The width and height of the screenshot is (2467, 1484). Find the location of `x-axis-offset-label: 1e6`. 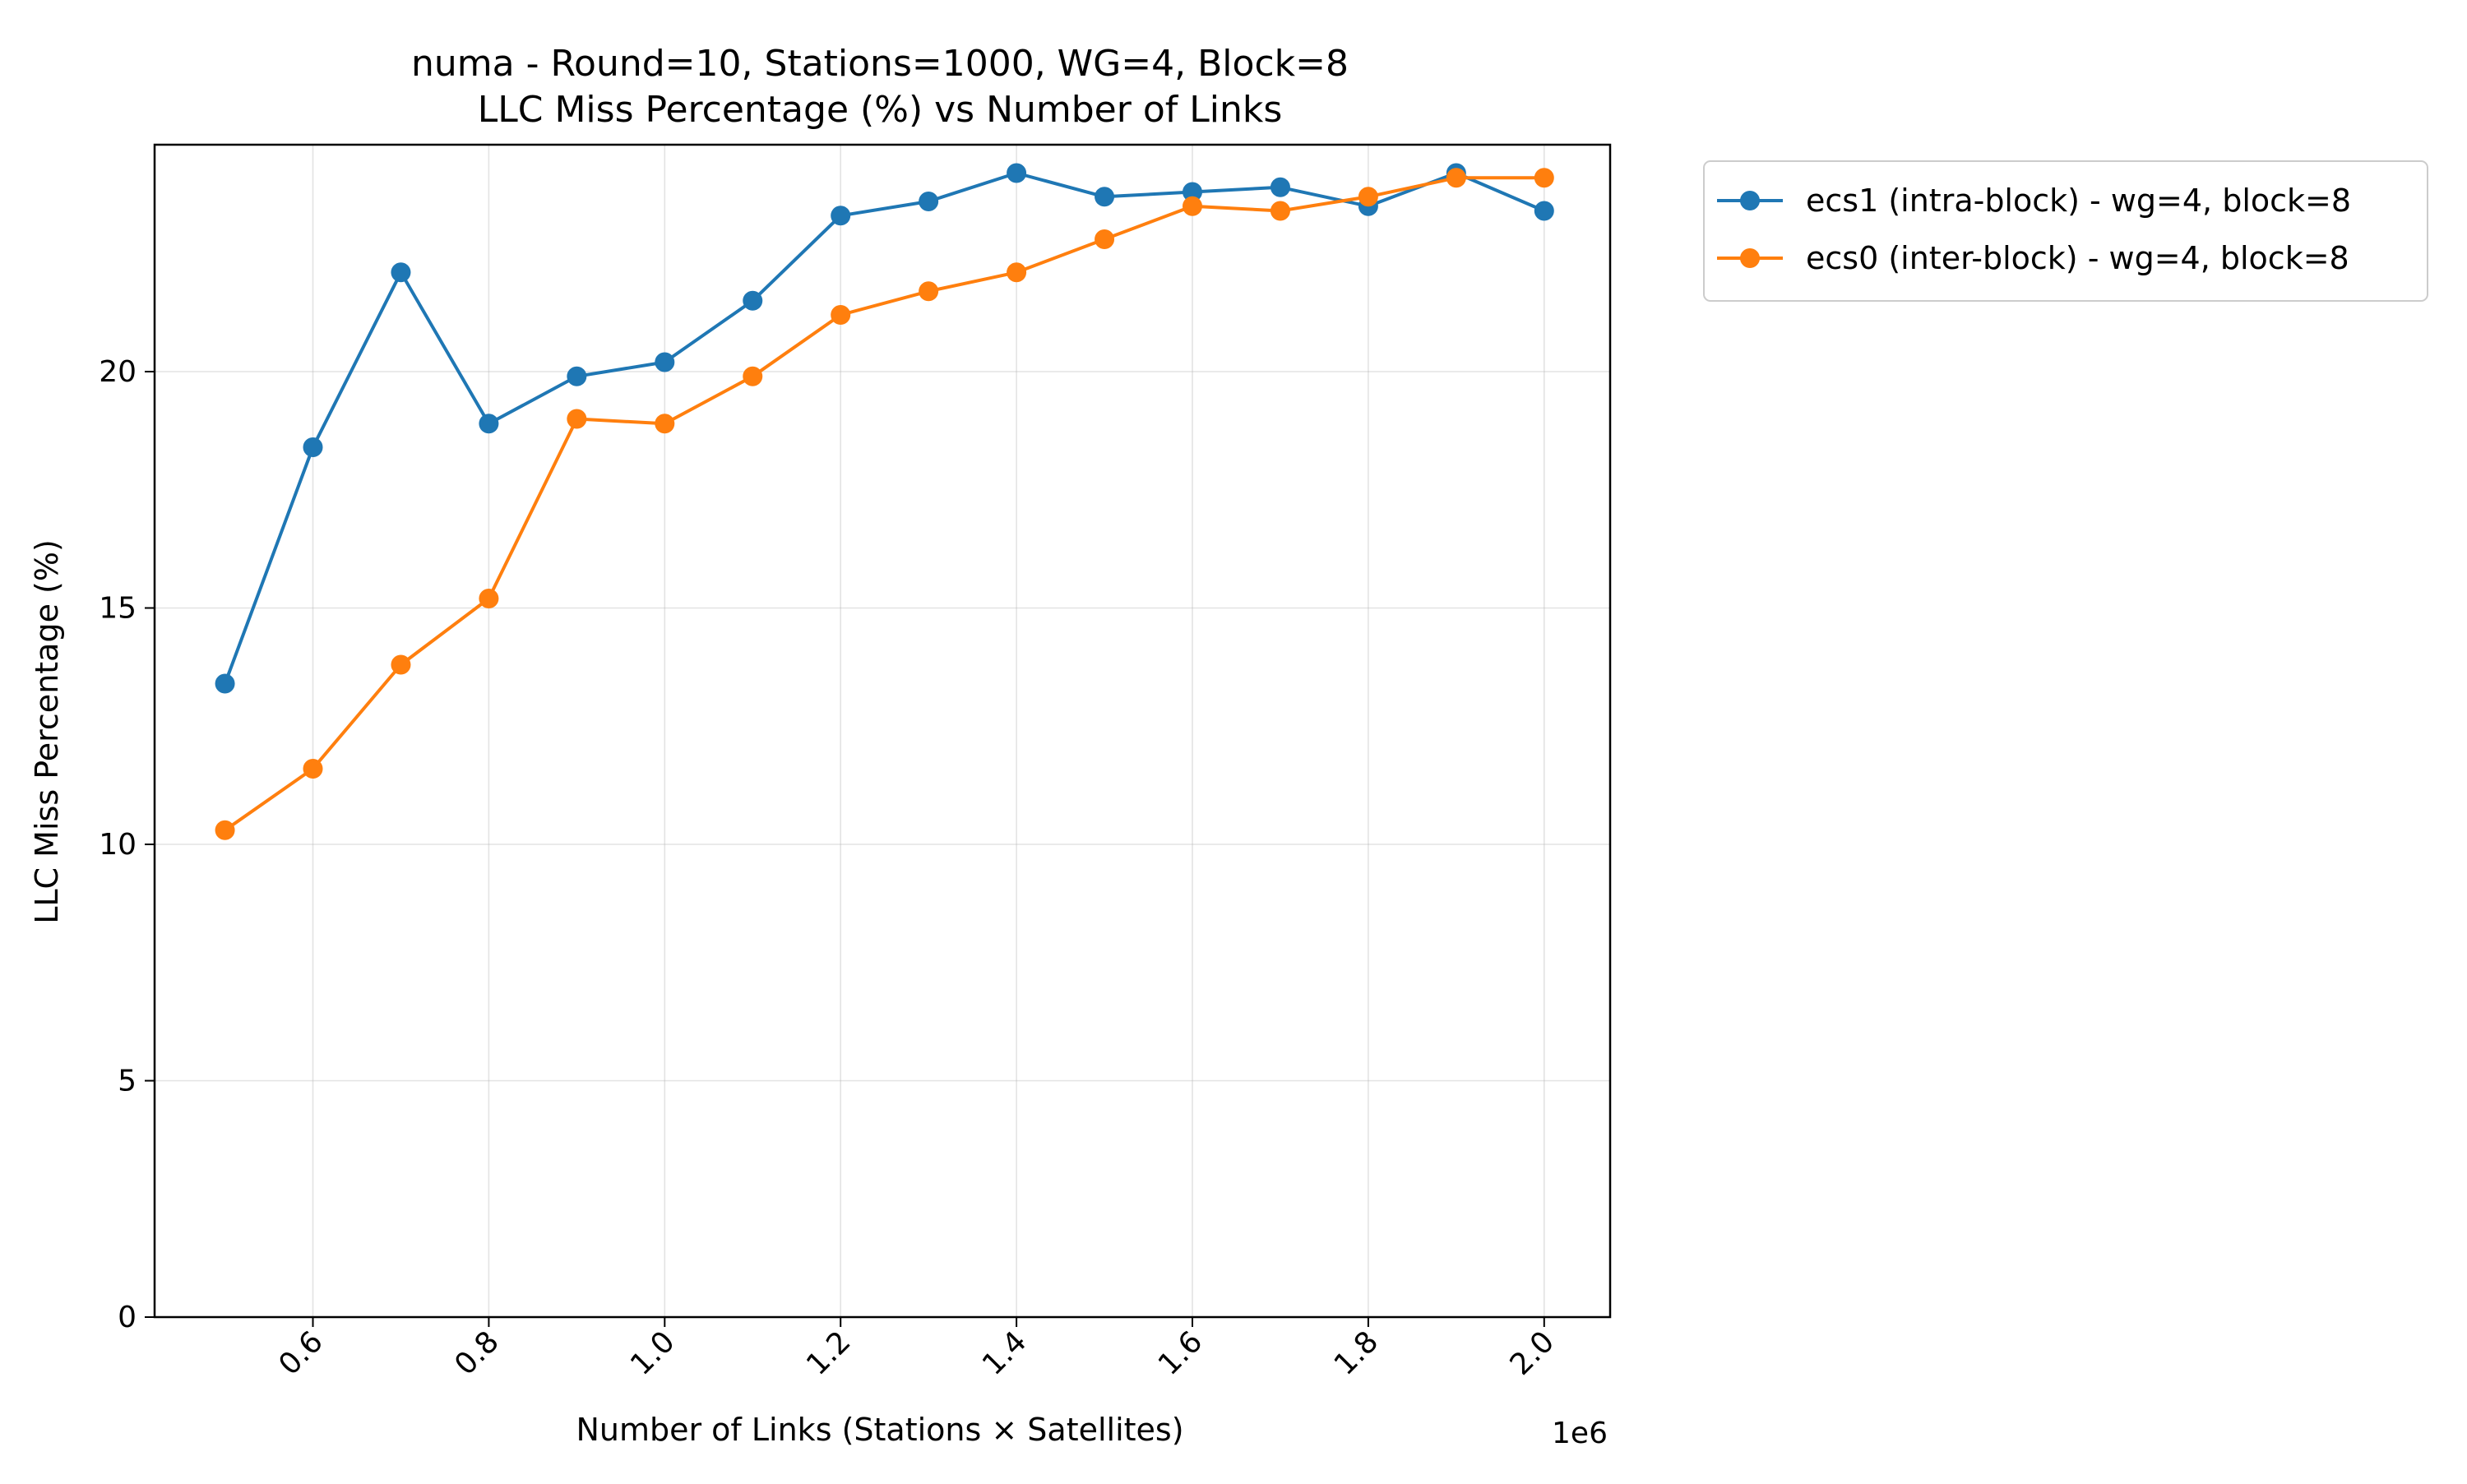

x-axis-offset-label: 1e6 is located at coordinates (1580, 1433).